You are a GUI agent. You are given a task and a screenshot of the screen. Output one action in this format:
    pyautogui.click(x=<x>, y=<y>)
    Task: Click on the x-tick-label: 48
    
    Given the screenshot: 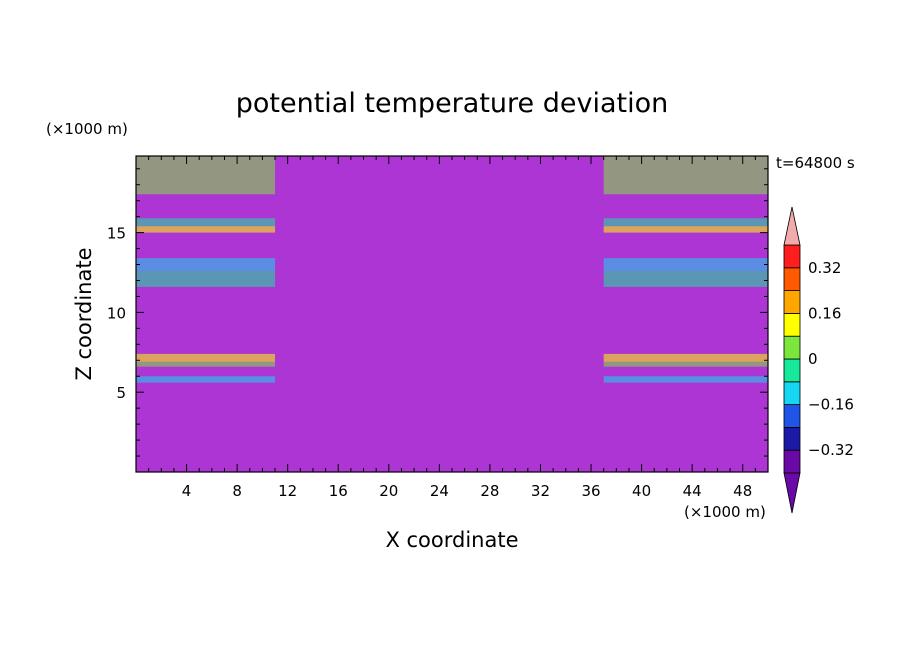 What is the action you would take?
    pyautogui.click(x=742, y=491)
    